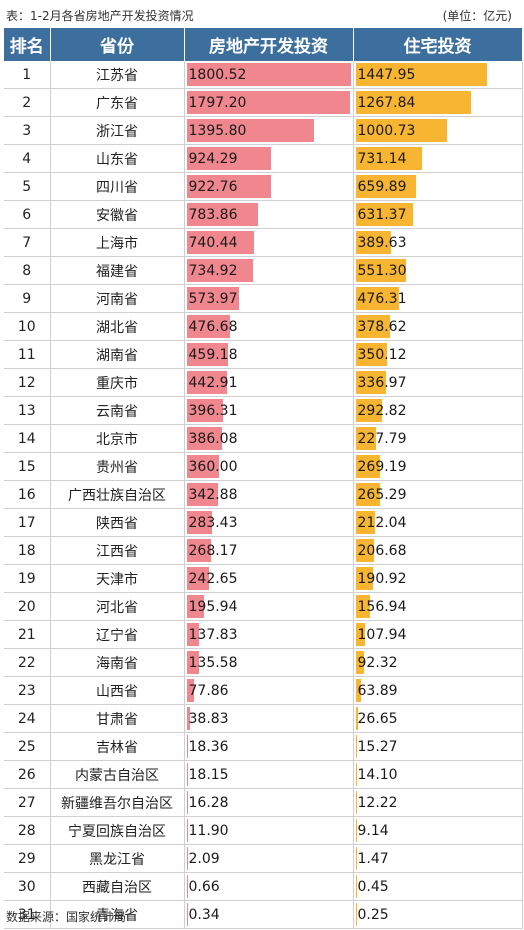 This screenshot has height=930, width=524. I want to click on residential-cell: 292.82, so click(438, 410).